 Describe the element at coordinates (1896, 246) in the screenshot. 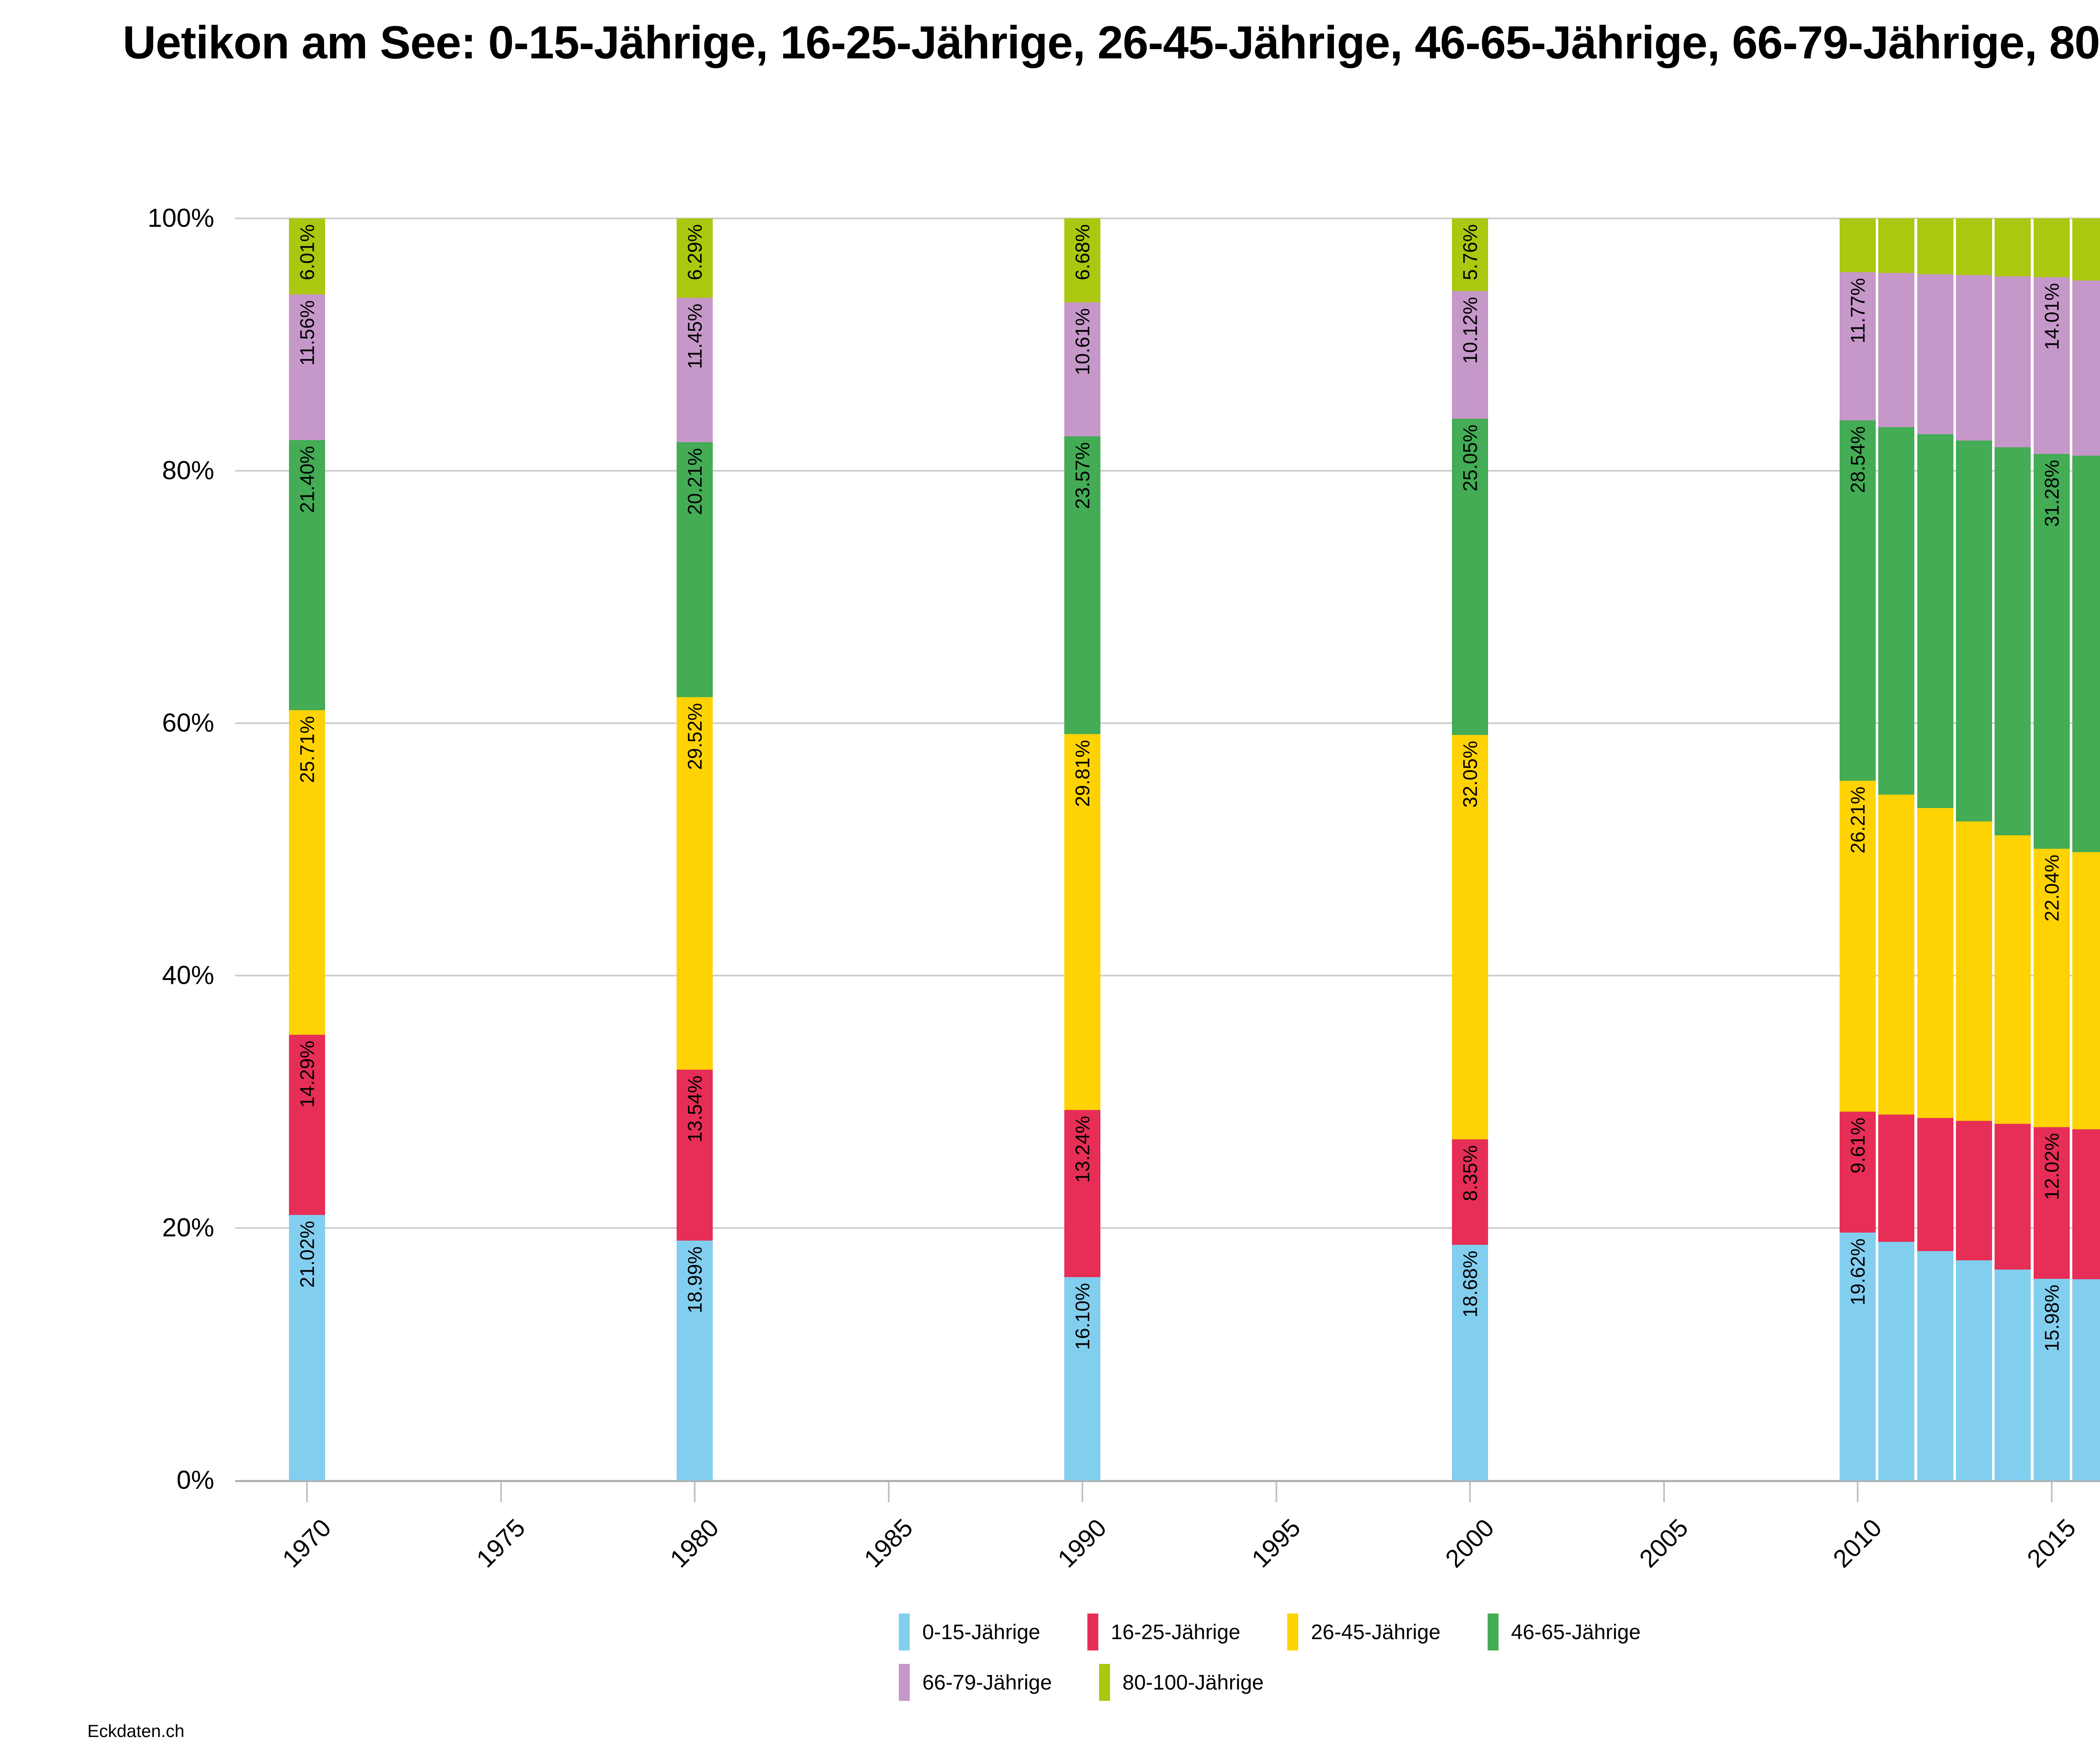

I see `bar-2011-segment-80-100-Jährige` at that location.